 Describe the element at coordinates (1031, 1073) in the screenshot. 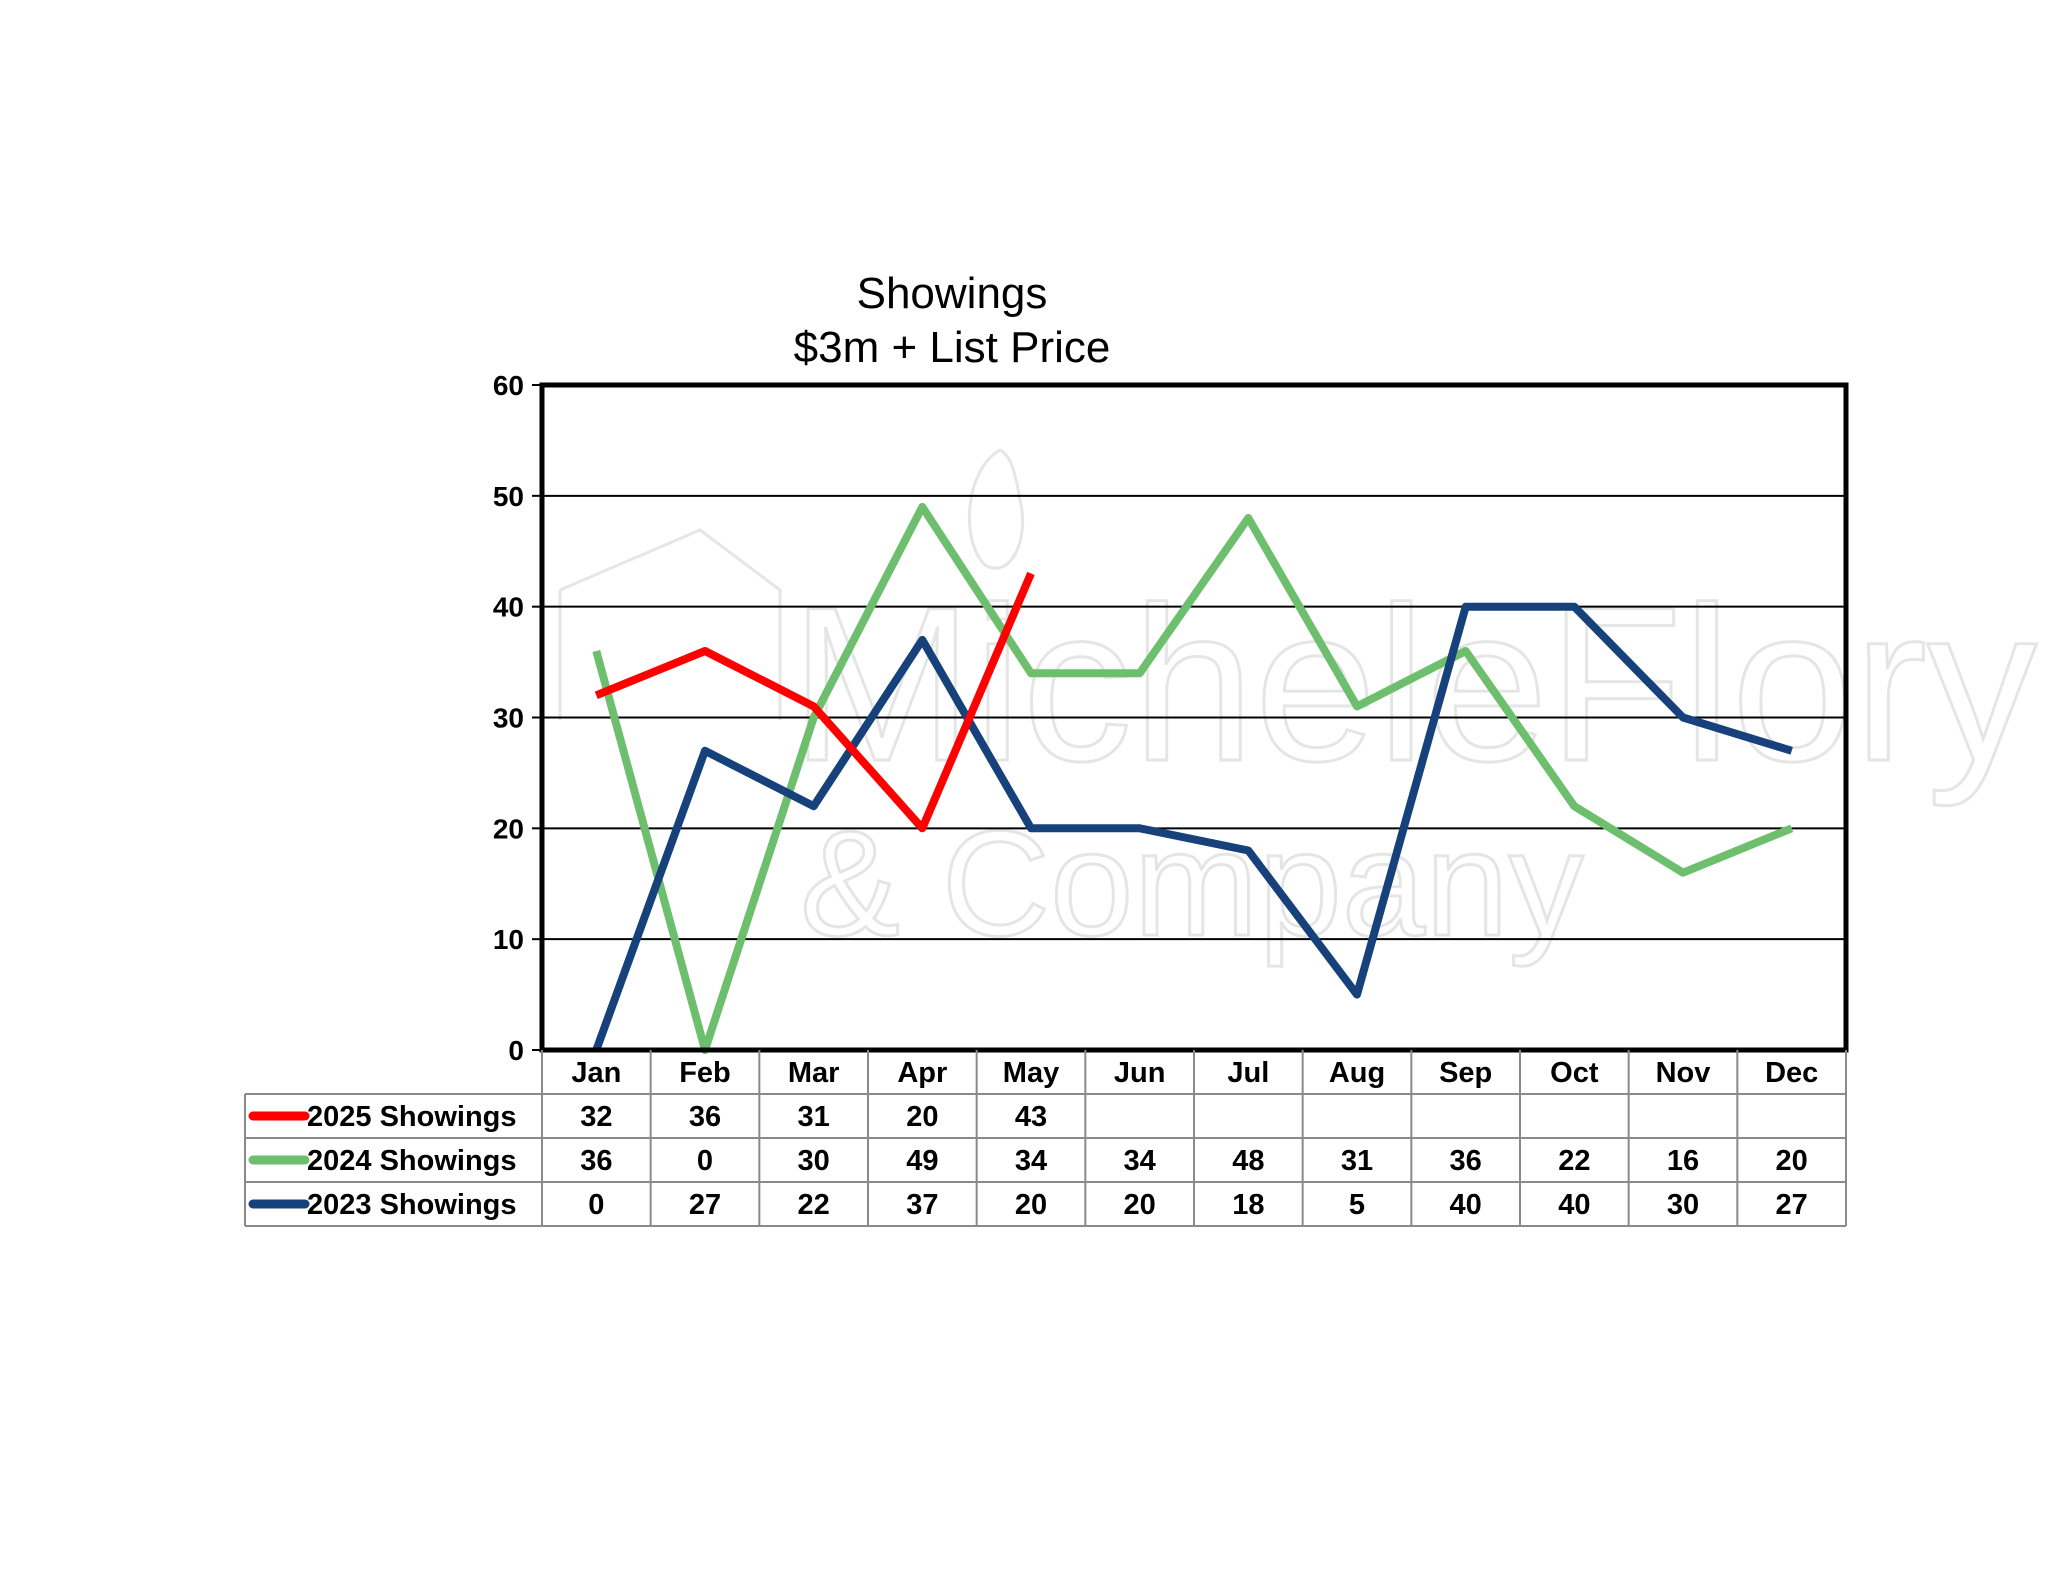

I see `month-label: May` at that location.